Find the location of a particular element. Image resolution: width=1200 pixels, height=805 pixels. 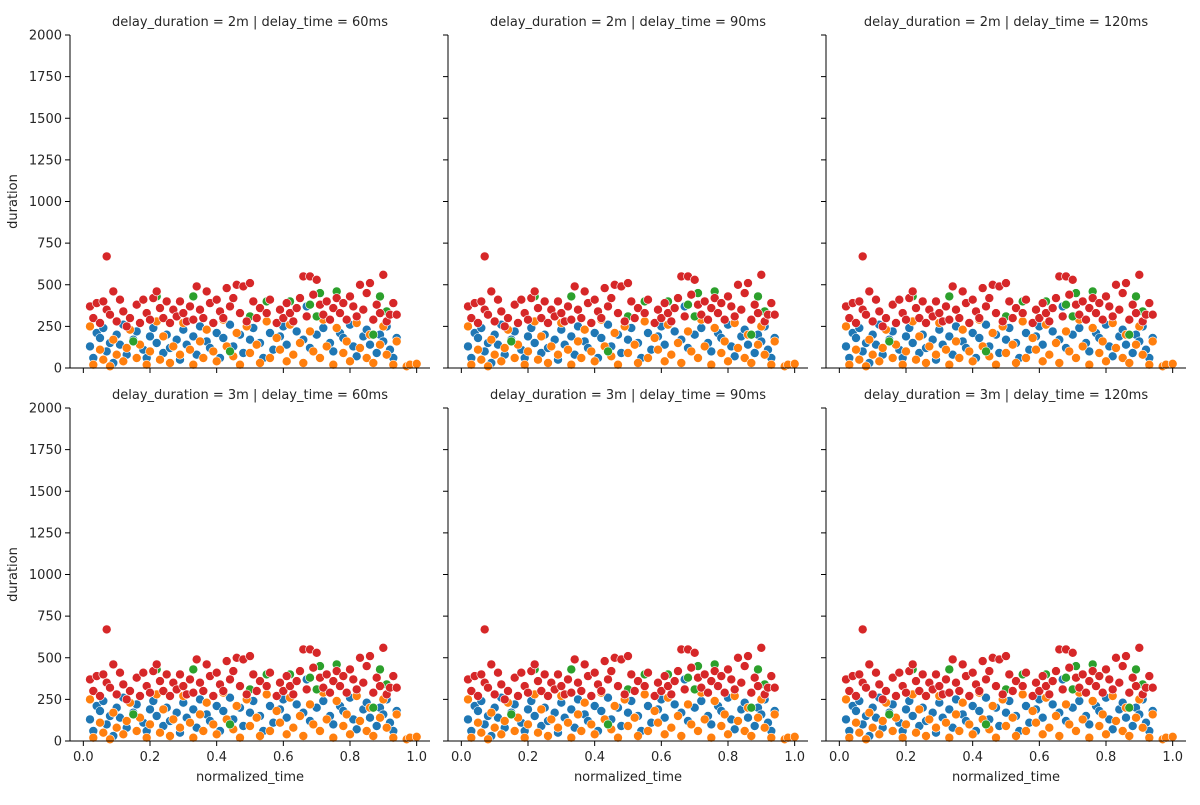

x-tick-label: 0.0 is located at coordinates (461, 757).